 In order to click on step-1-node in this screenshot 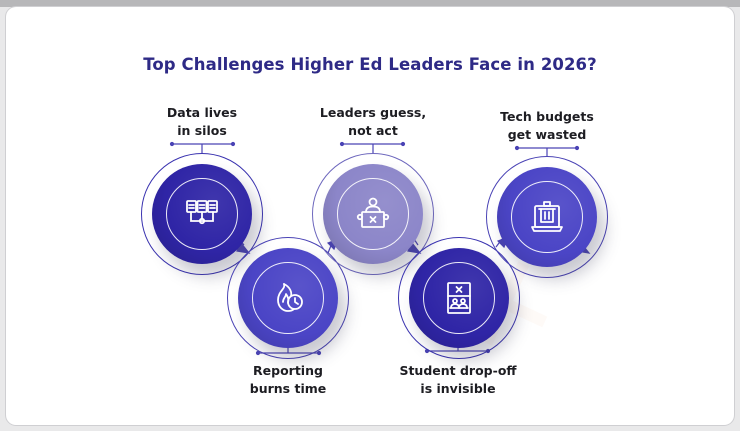, I will do `click(202, 214)`.